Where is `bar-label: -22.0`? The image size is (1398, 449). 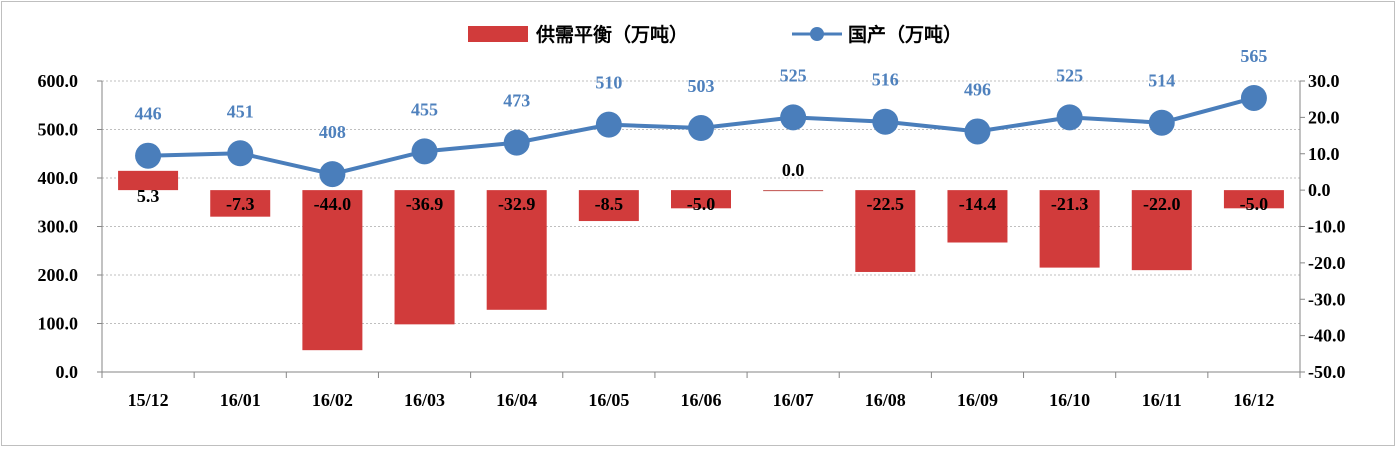 bar-label: -22.0 is located at coordinates (1162, 204).